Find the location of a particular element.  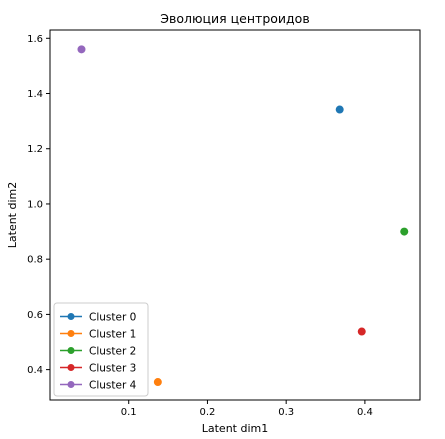

legend-box is located at coordinates (101, 349).